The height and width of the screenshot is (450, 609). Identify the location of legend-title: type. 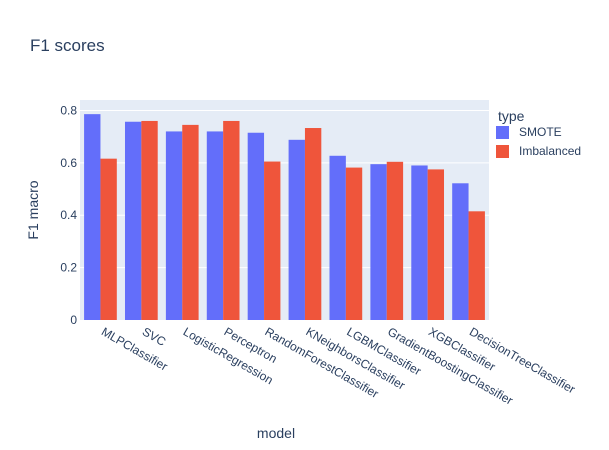
(511, 116).